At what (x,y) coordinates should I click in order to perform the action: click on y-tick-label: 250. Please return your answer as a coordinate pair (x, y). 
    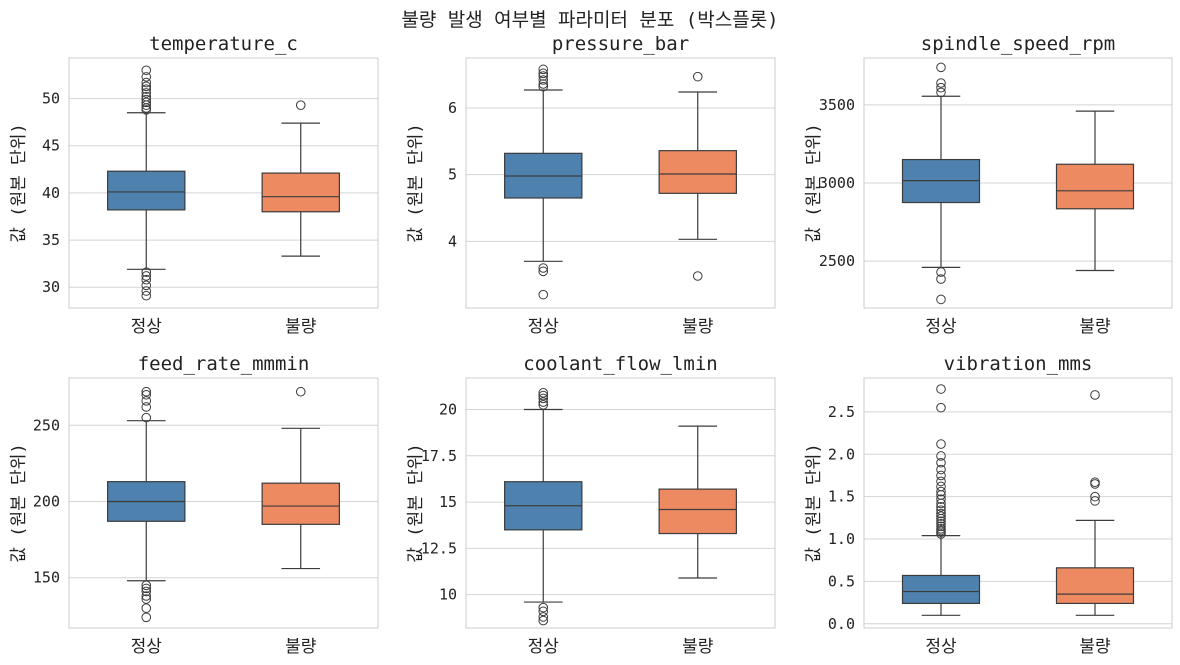
    Looking at the image, I should click on (46, 425).